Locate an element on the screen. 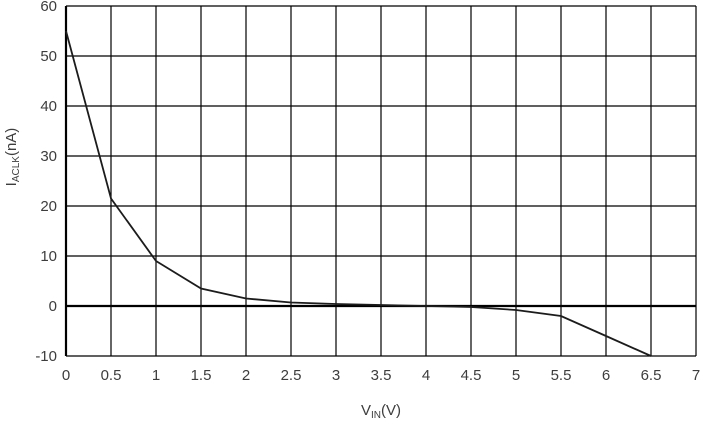  y-axis-tick-labels: -10 0 10 20 30 40 50 60 is located at coordinates (46, 182).